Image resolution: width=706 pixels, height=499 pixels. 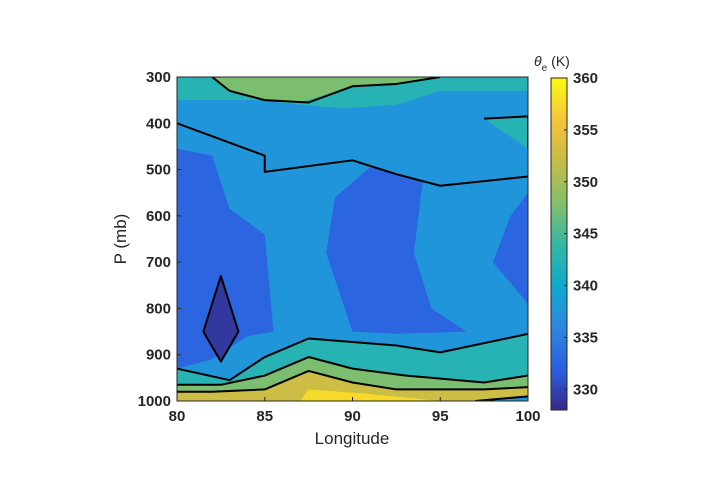 I want to click on y-axis-label: P (mb), so click(x=120, y=239).